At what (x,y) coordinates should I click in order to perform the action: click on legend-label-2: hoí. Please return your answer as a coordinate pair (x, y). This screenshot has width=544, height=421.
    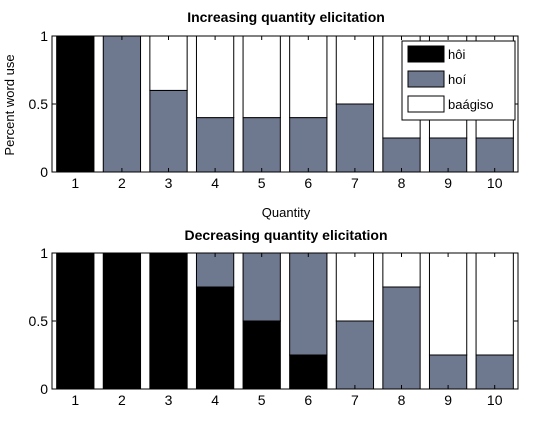
    Looking at the image, I should click on (457, 79).